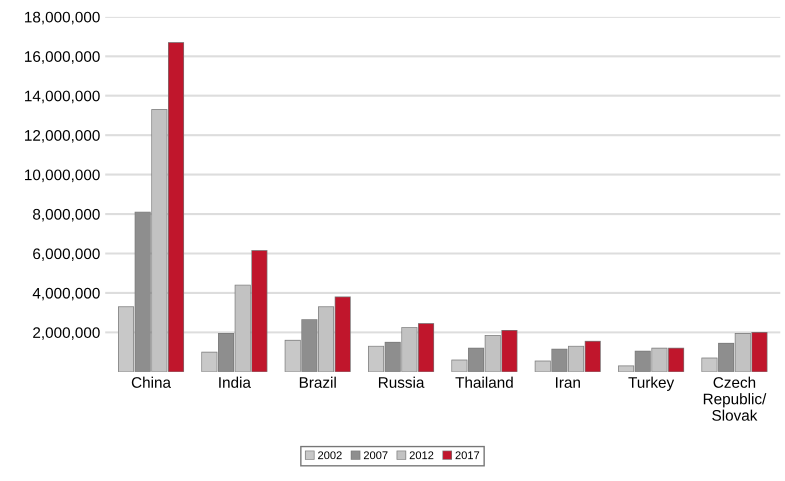 This screenshot has width=785, height=481. Describe the element at coordinates (66, 254) in the screenshot. I see `y-tick-label: 6,000,000` at that location.